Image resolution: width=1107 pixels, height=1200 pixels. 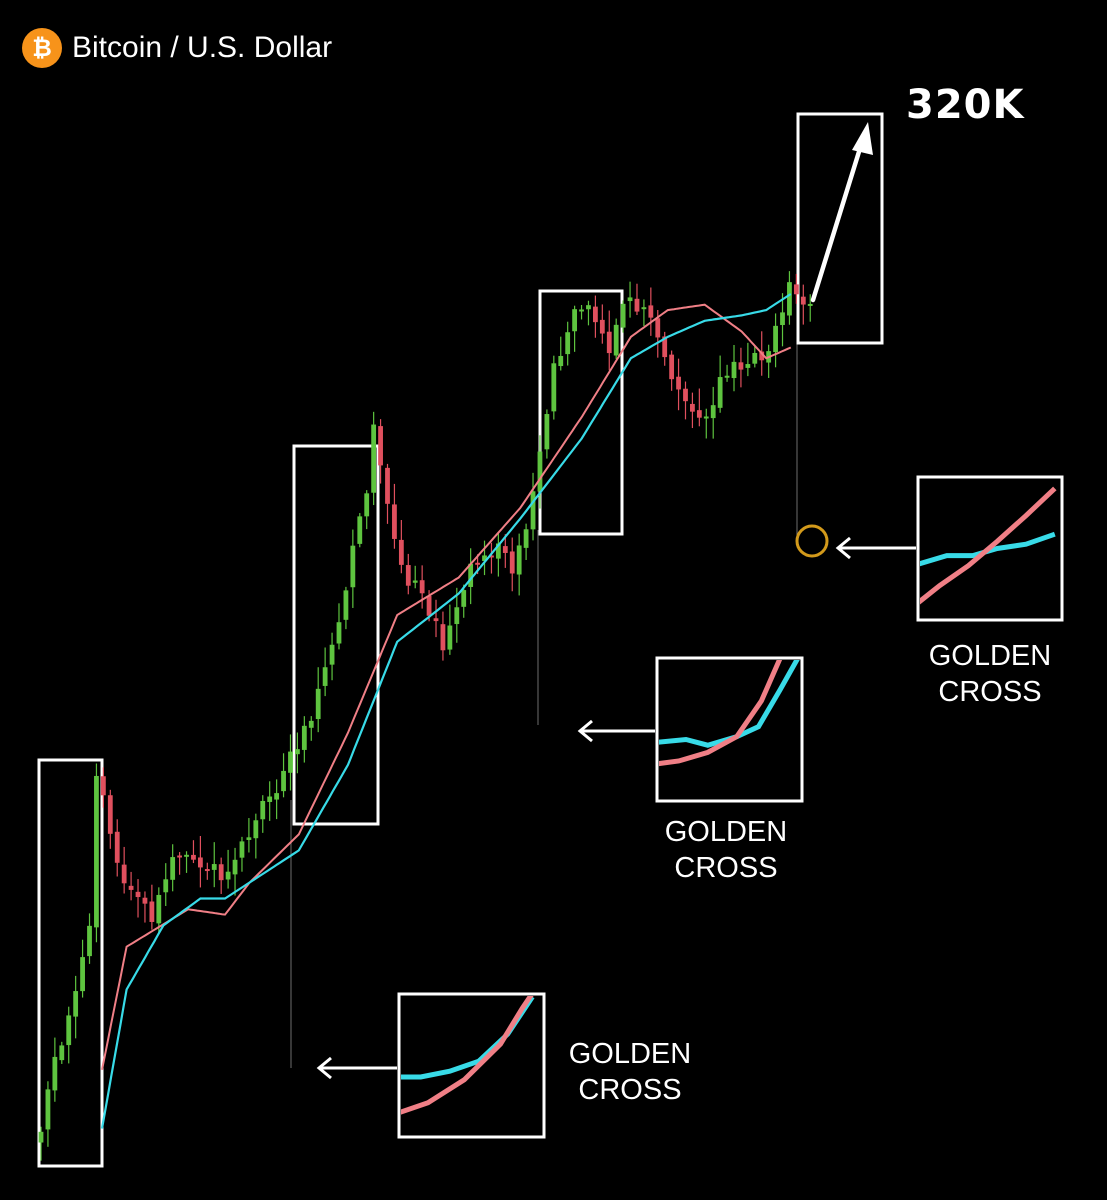 What do you see at coordinates (812, 541) in the screenshot?
I see `latest-cross-circle` at bounding box center [812, 541].